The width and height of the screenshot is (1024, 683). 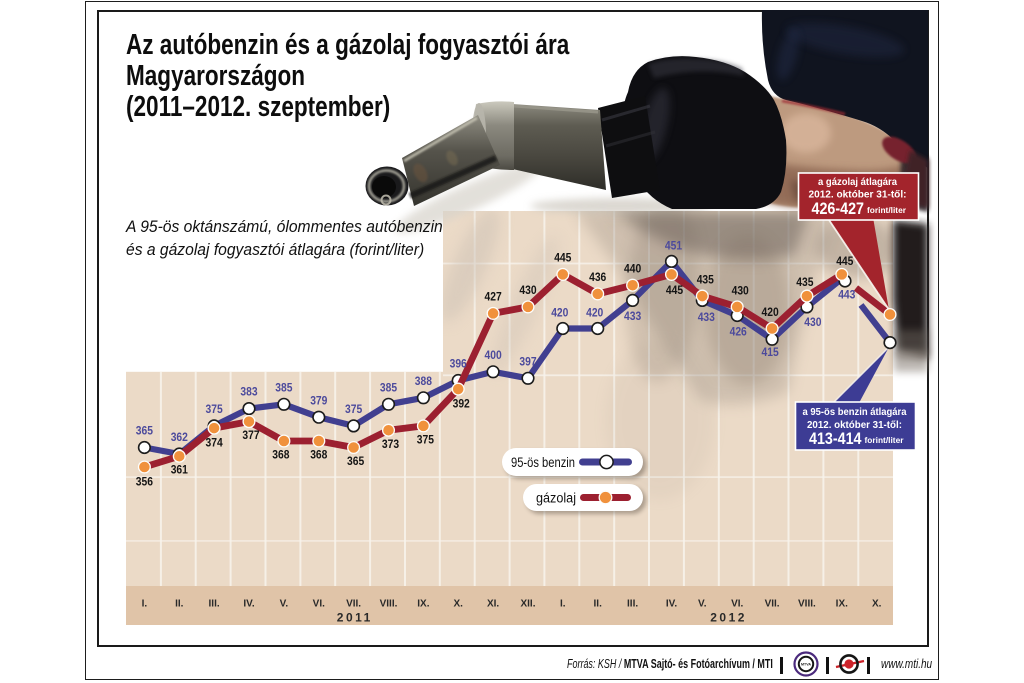 I want to click on svg-text: gázolaj, so click(x=556, y=498).